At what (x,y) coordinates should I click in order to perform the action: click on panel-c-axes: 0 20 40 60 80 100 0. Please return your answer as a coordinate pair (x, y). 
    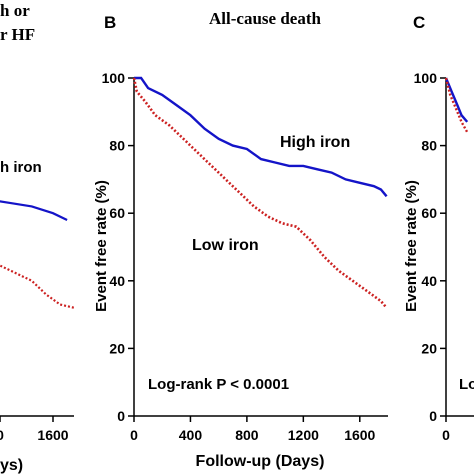
    Looking at the image, I should click on (444, 256).